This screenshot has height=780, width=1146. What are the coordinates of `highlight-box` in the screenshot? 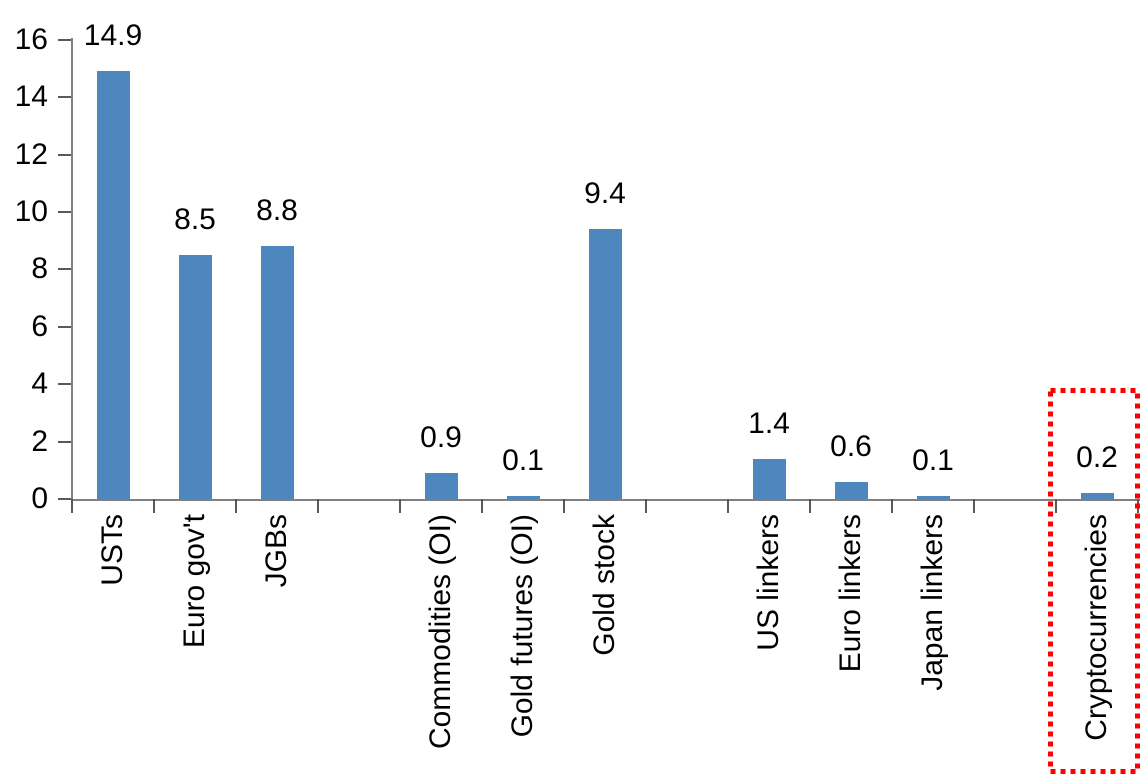 It's located at (1094, 581).